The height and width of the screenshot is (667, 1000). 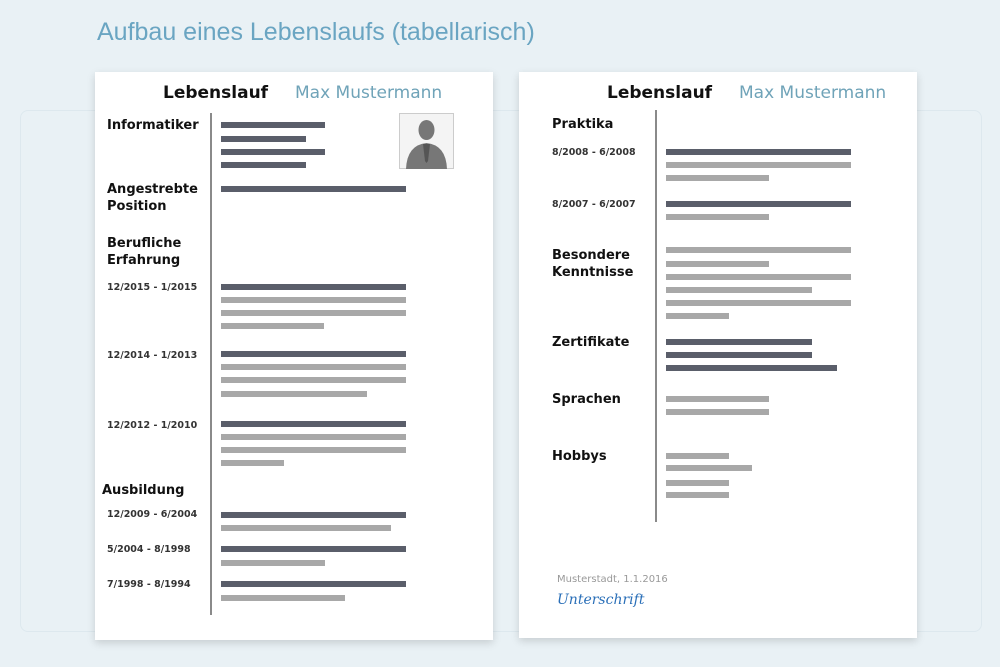 I want to click on section-label: Besondere Kenntnisse, so click(x=593, y=264).